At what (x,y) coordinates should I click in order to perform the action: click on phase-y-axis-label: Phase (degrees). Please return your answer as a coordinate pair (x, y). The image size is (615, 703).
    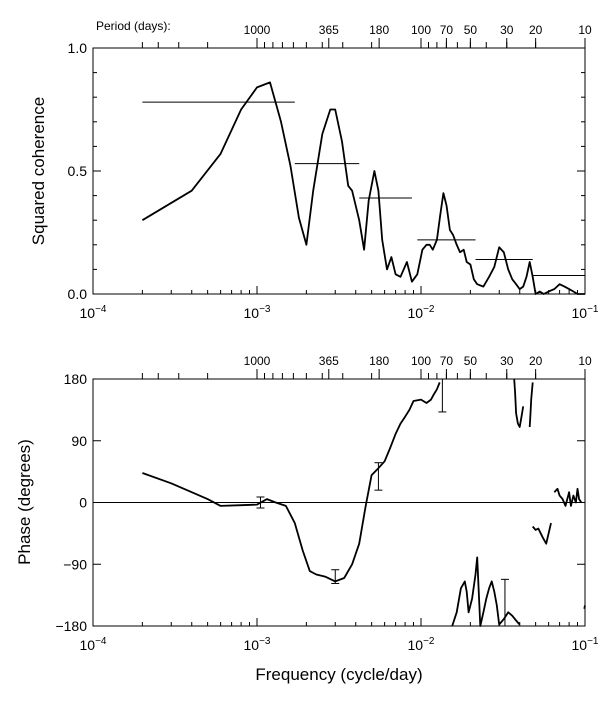
    Looking at the image, I should click on (24, 502).